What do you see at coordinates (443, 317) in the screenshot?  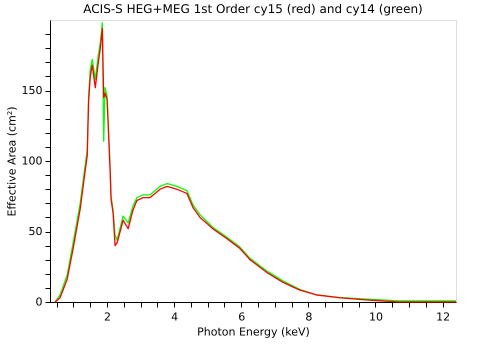 I see `x-tick-label: 12` at bounding box center [443, 317].